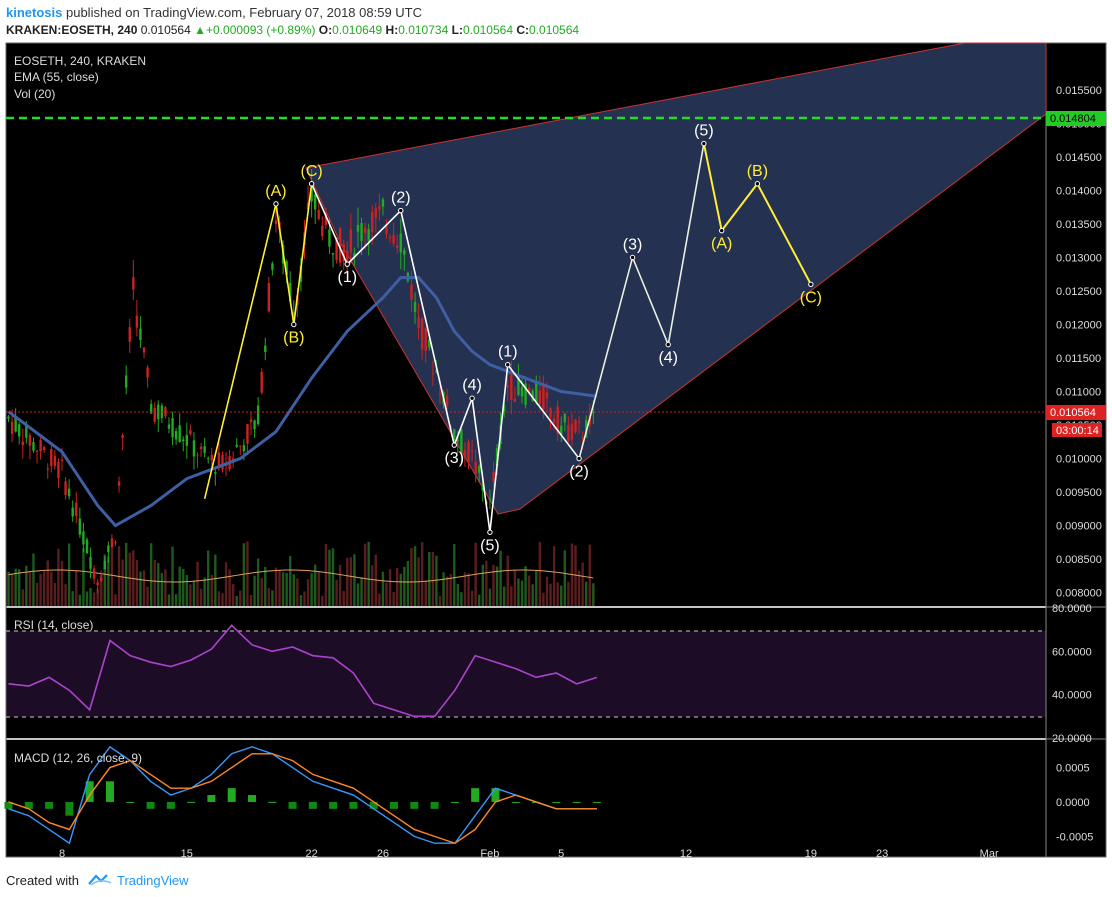 This screenshot has height=897, width=1112. I want to click on wave-abc-yellow, so click(258, 341).